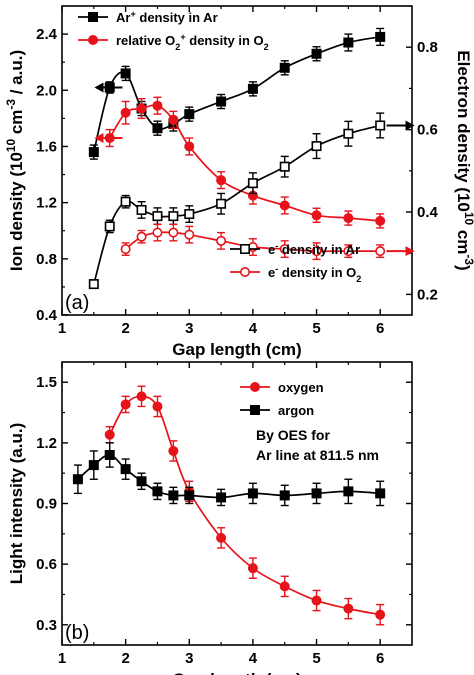 The height and width of the screenshot is (675, 474). Describe the element at coordinates (46, 90) in the screenshot. I see `y-tick-label: 2.0` at that location.